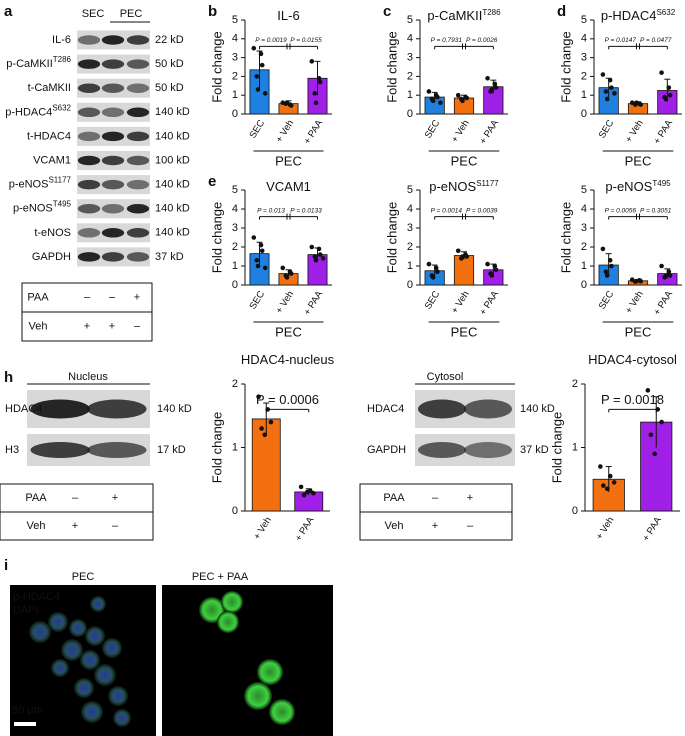 This screenshot has height=736, width=685. I want to click on scale-label: 50 μm, so click(27, 710).